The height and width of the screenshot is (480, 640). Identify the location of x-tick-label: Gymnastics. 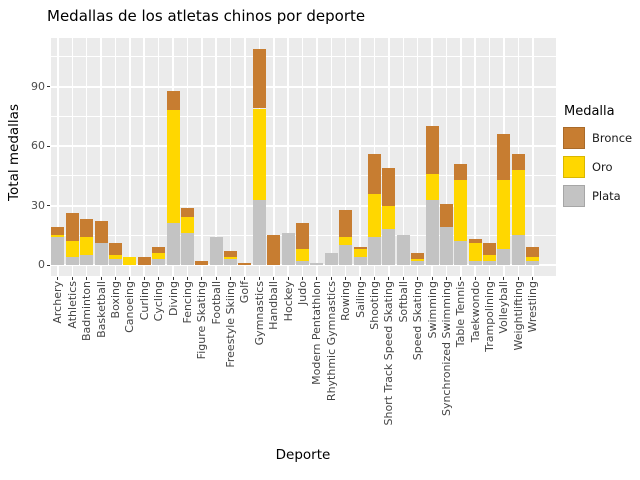
(259, 313).